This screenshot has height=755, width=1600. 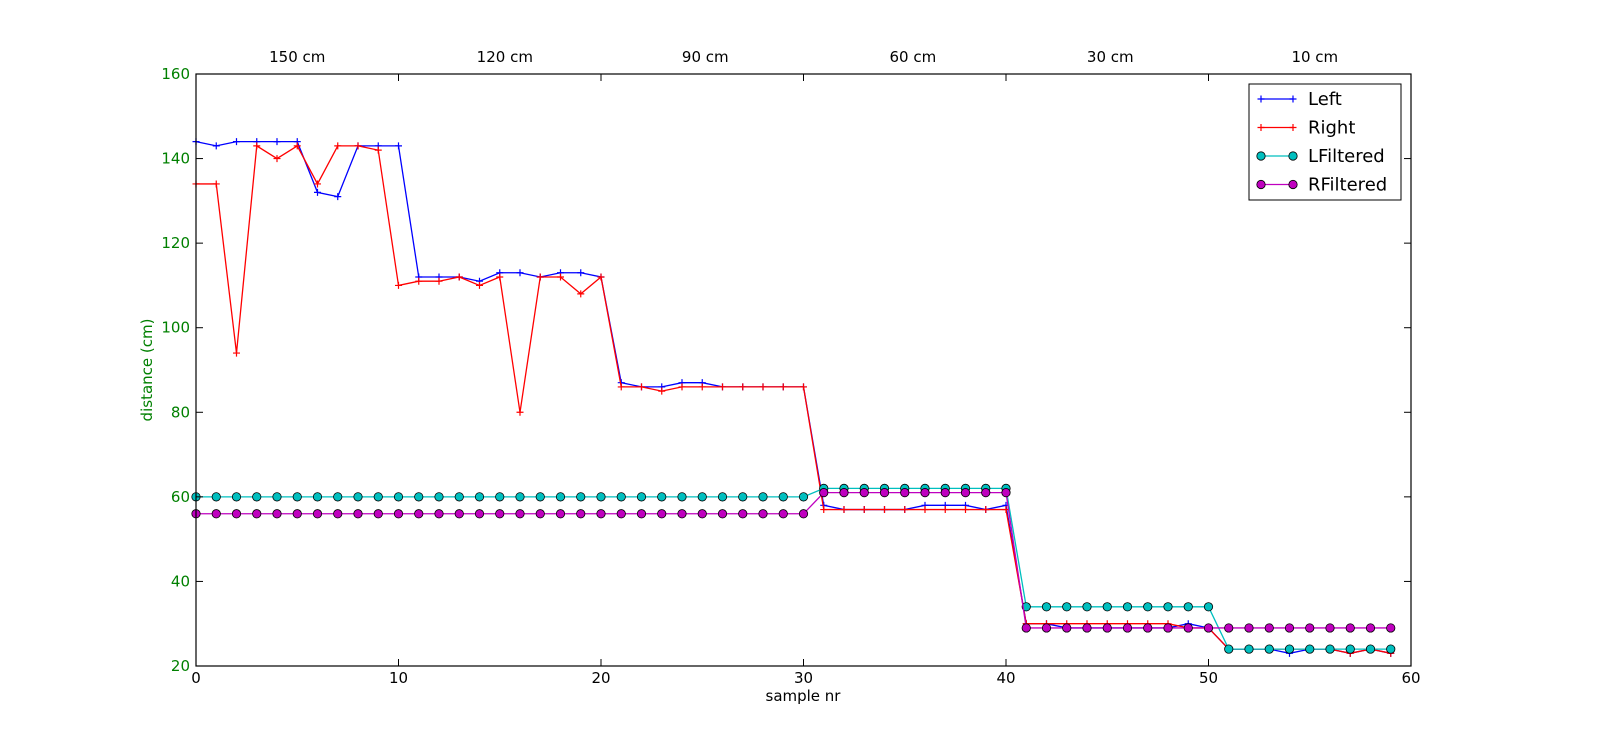 I want to click on top-distance-label: 120 cm, so click(x=505, y=57).